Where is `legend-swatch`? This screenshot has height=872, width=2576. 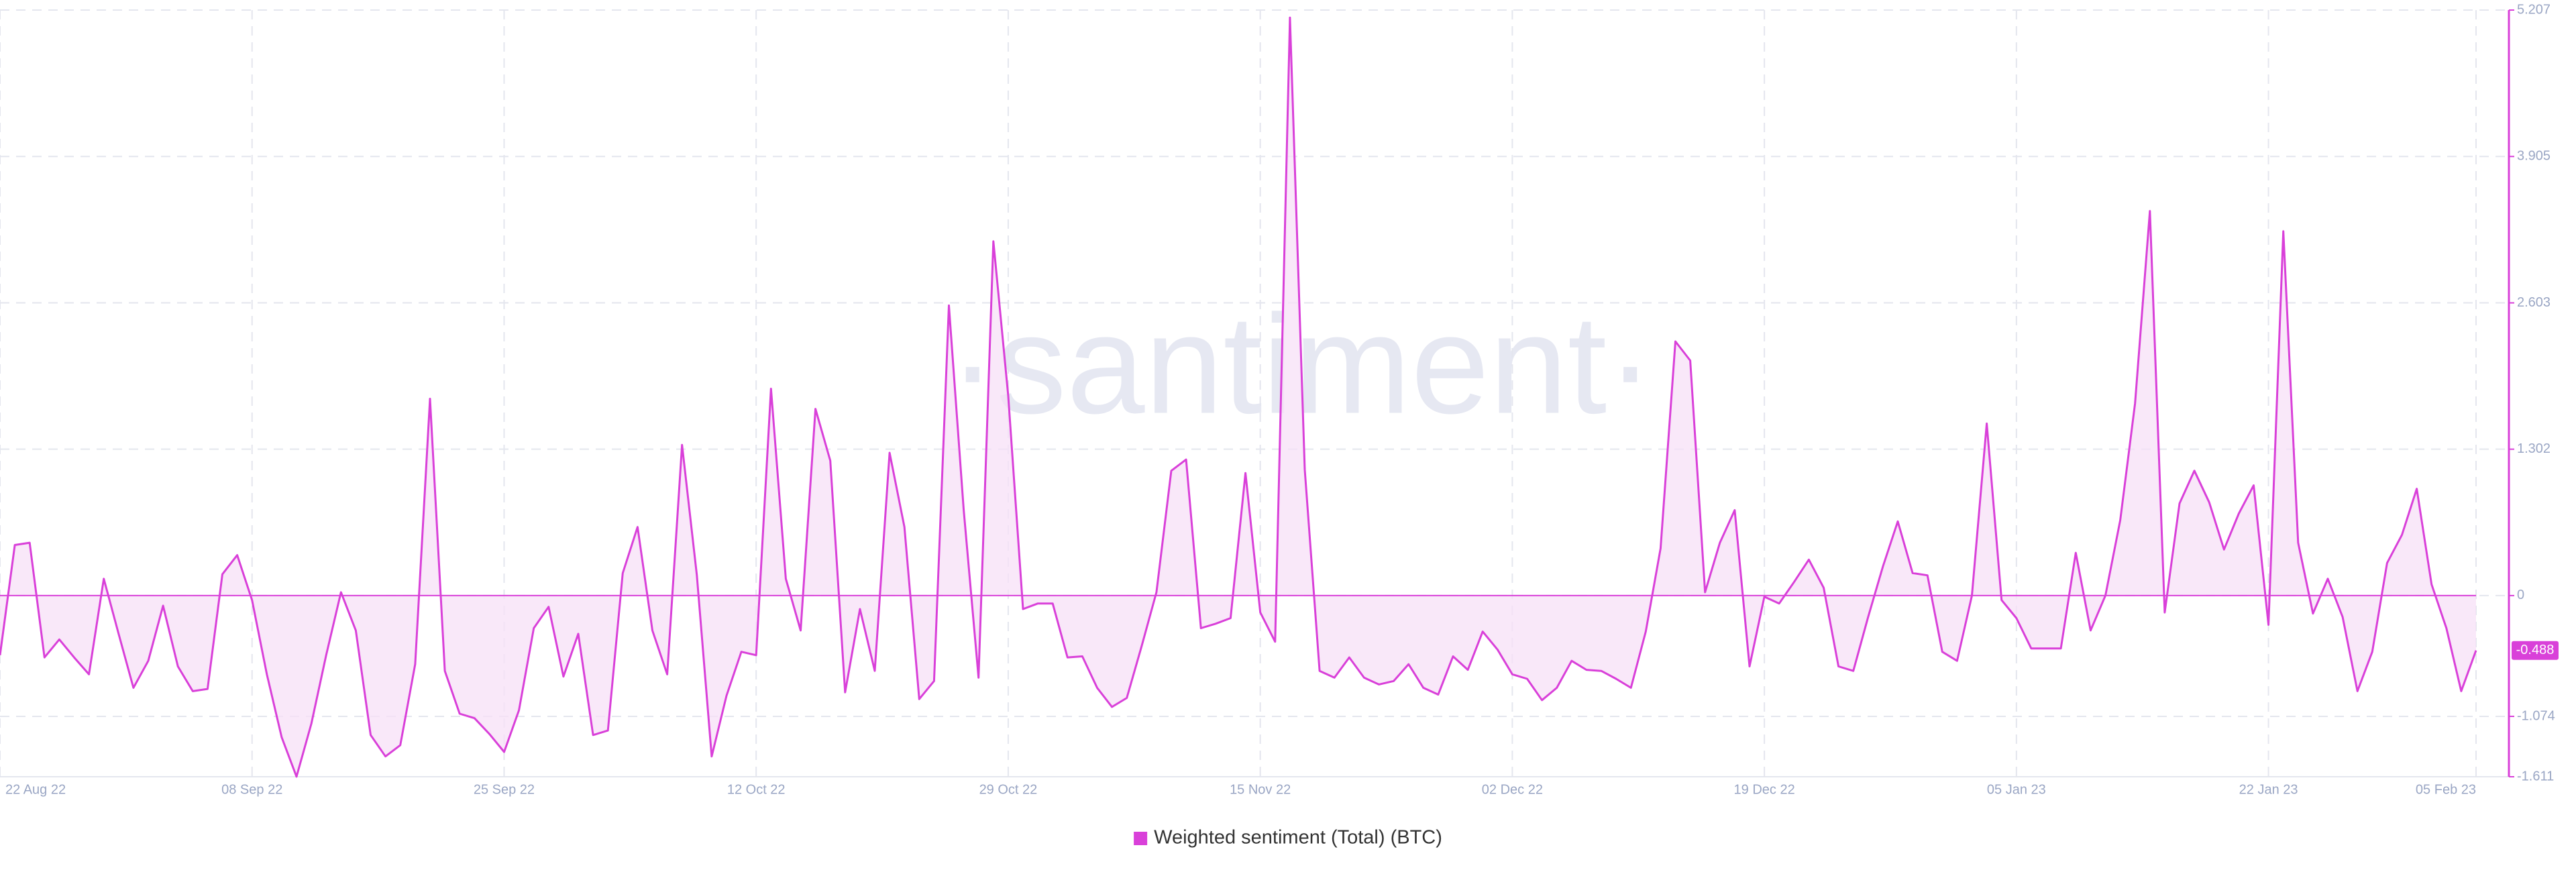 legend-swatch is located at coordinates (1141, 839).